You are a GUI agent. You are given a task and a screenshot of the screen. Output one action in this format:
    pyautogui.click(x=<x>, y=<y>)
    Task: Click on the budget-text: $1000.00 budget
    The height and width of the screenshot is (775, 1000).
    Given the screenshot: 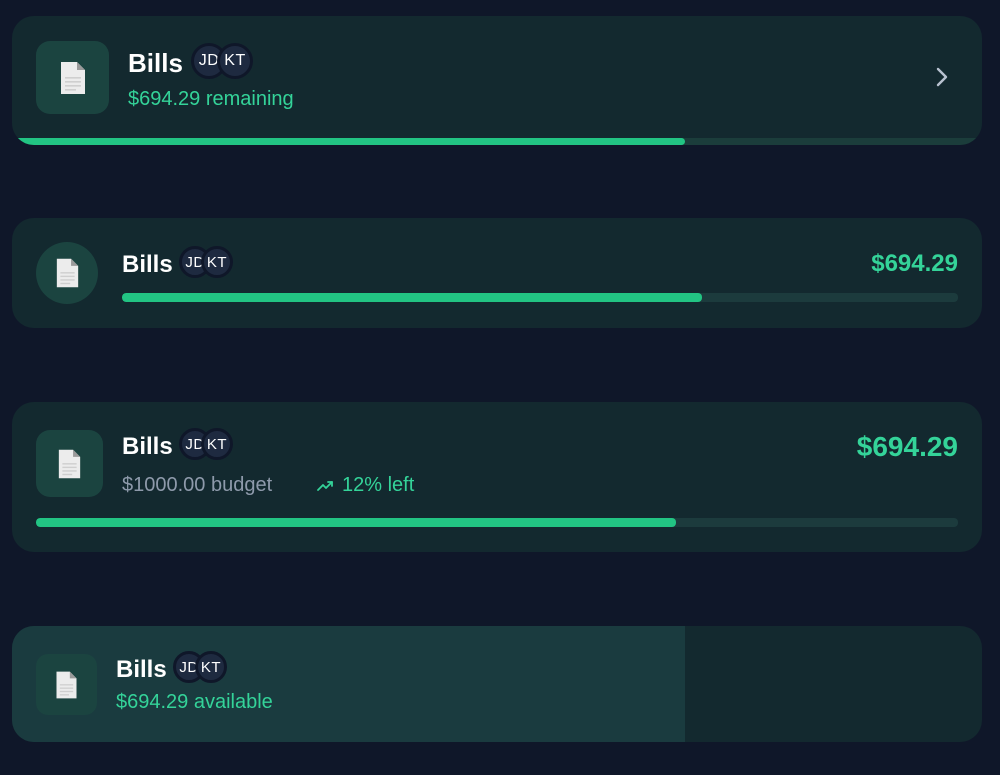 What is the action you would take?
    pyautogui.click(x=197, y=485)
    